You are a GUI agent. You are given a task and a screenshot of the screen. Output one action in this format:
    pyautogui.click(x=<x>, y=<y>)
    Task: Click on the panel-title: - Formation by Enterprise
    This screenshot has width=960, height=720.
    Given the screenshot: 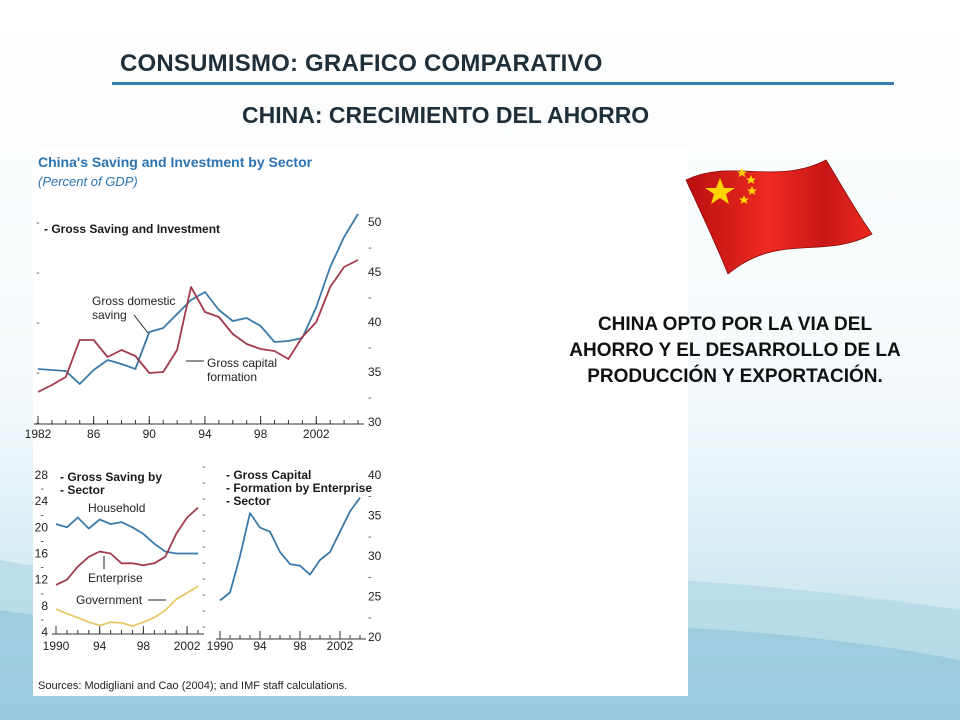 What is the action you would take?
    pyautogui.click(x=299, y=488)
    